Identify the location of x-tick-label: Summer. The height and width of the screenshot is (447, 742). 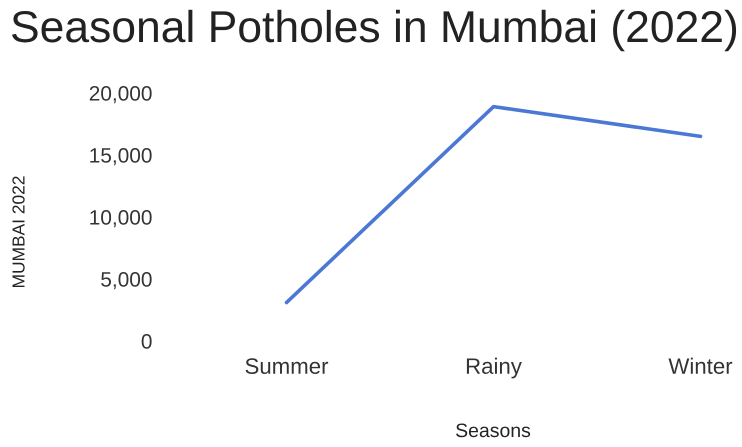
(287, 366).